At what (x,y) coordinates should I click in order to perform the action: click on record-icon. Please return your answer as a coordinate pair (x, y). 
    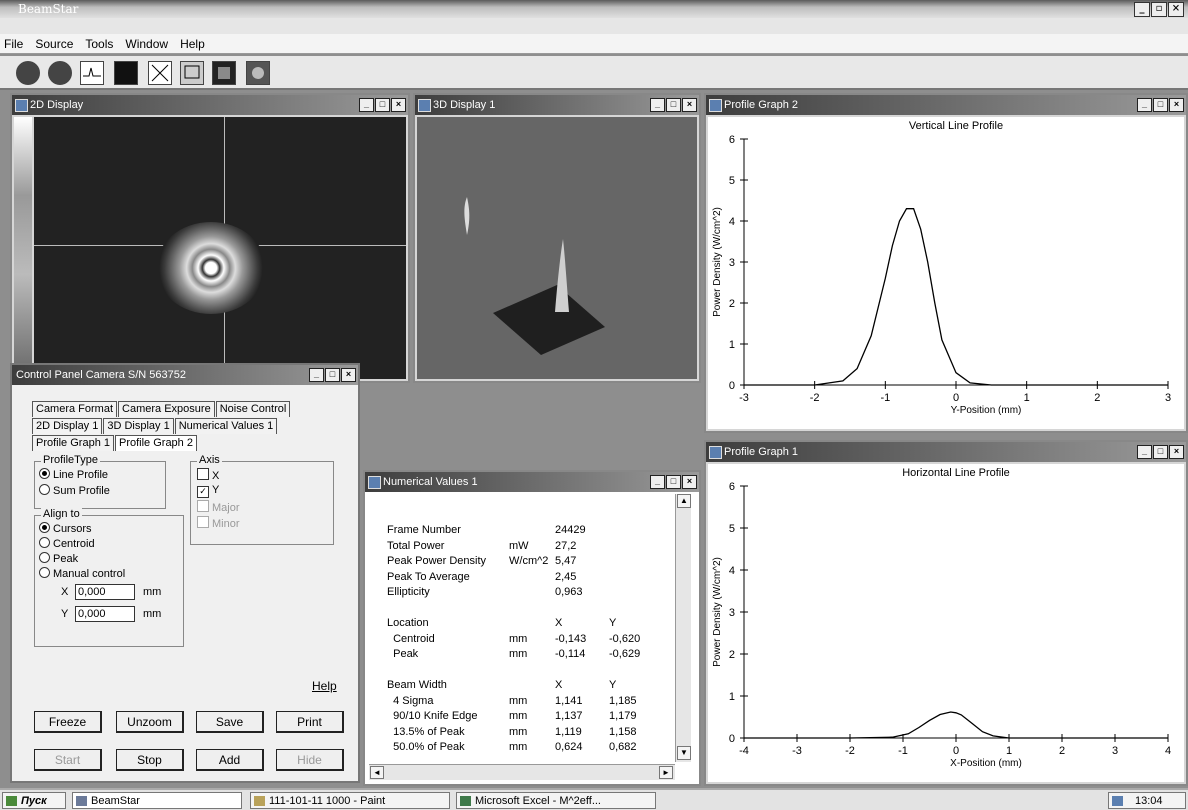
    Looking at the image, I should click on (28, 73).